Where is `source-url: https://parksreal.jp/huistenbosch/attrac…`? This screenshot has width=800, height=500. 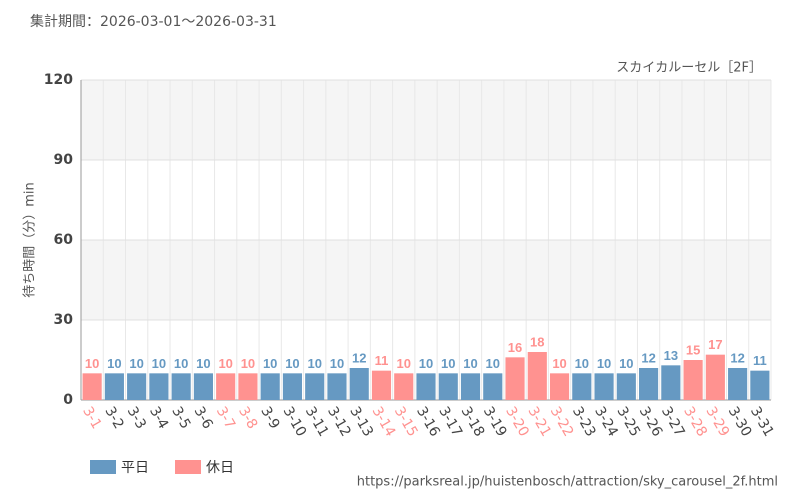
source-url: https://parksreal.jp/huistenbosch/attrac… is located at coordinates (567, 482).